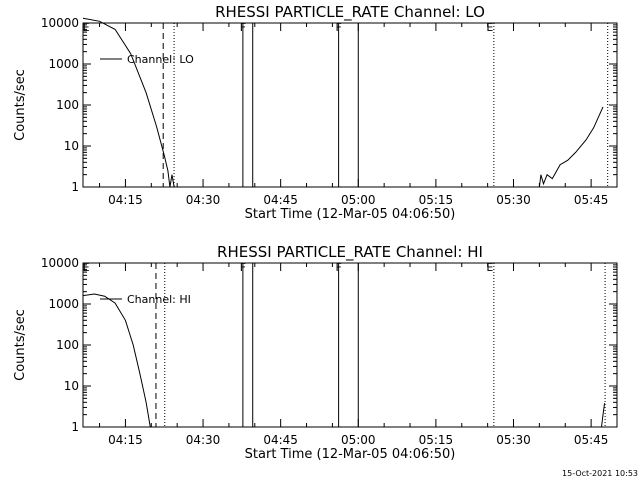 The width and height of the screenshot is (640, 484). What do you see at coordinates (159, 299) in the screenshot?
I see `legend-label: Channel: HI` at bounding box center [159, 299].